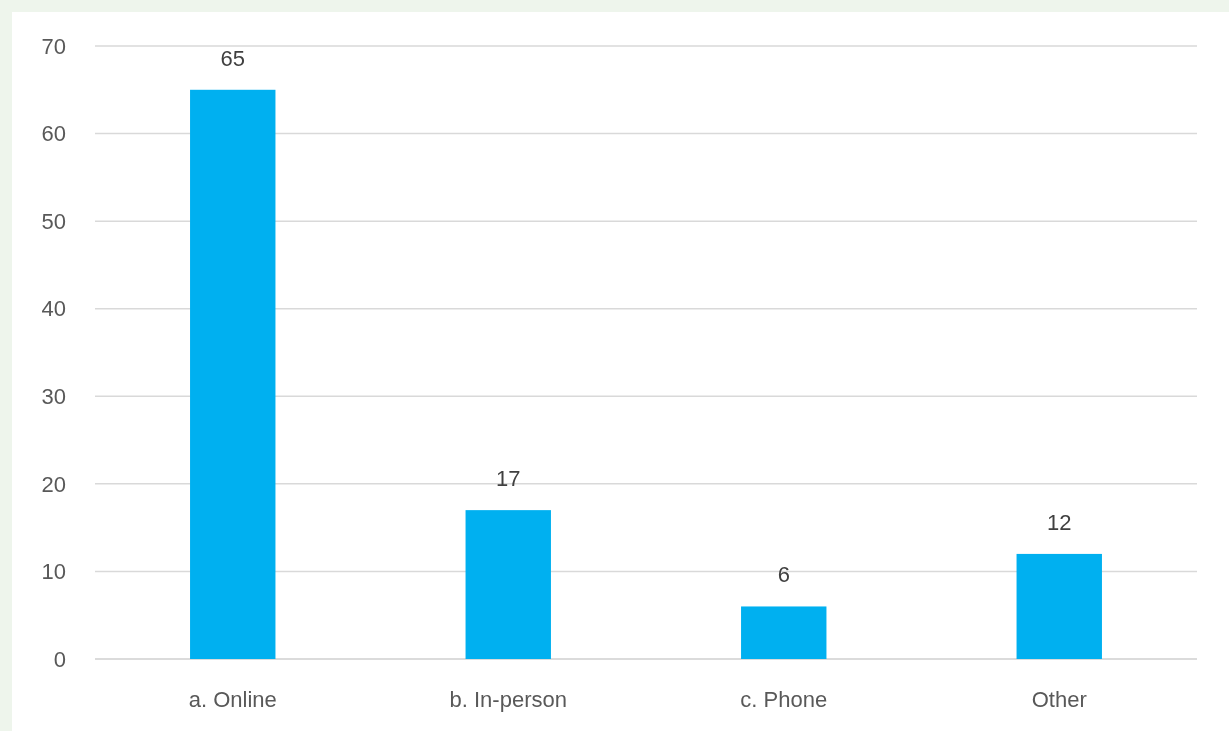  What do you see at coordinates (783, 575) in the screenshot?
I see `data-label: 6` at bounding box center [783, 575].